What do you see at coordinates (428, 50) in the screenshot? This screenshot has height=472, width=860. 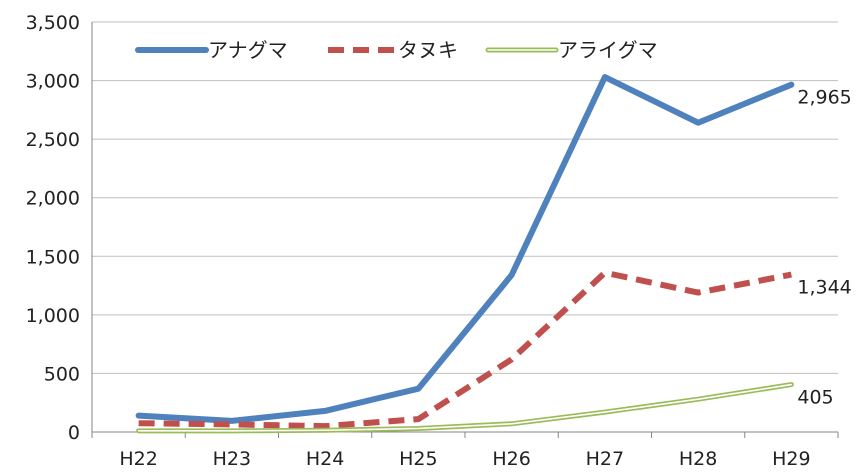 I see `legend-label: タヌキ` at bounding box center [428, 50].